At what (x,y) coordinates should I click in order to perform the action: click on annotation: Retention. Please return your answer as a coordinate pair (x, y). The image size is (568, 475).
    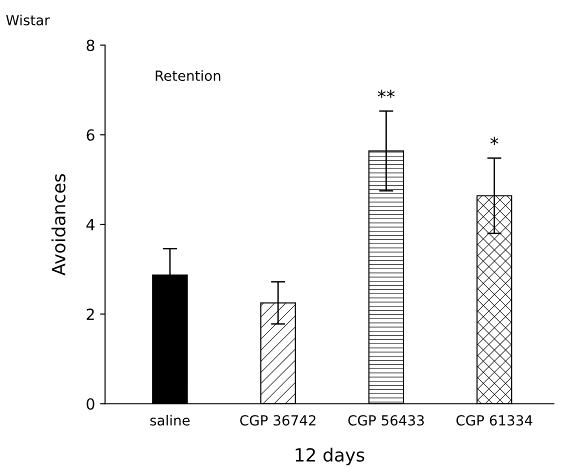
    Looking at the image, I should click on (188, 75).